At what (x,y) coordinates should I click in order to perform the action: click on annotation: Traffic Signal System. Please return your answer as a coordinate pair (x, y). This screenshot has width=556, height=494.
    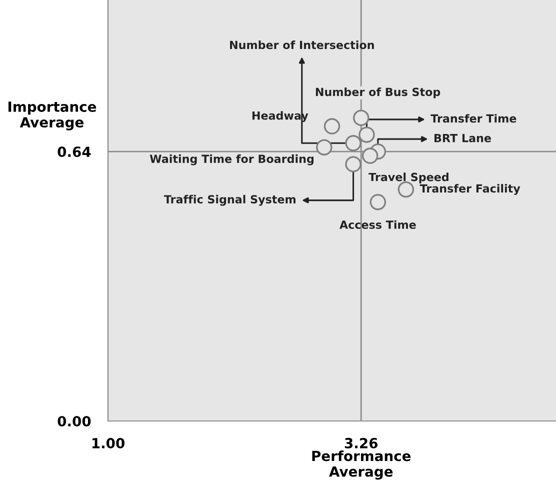
    Looking at the image, I should click on (230, 200).